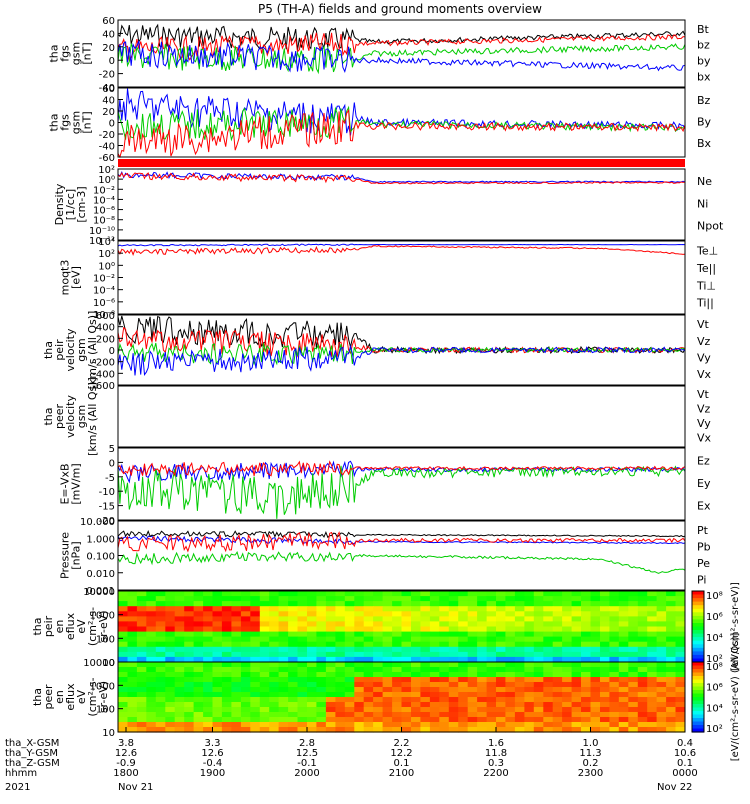 The width and height of the screenshot is (750, 804). What do you see at coordinates (735, 697) in the screenshot?
I see `colorbar-label: [eV/(cm²-s-sr-eV) (All Qs)]` at bounding box center [735, 697].